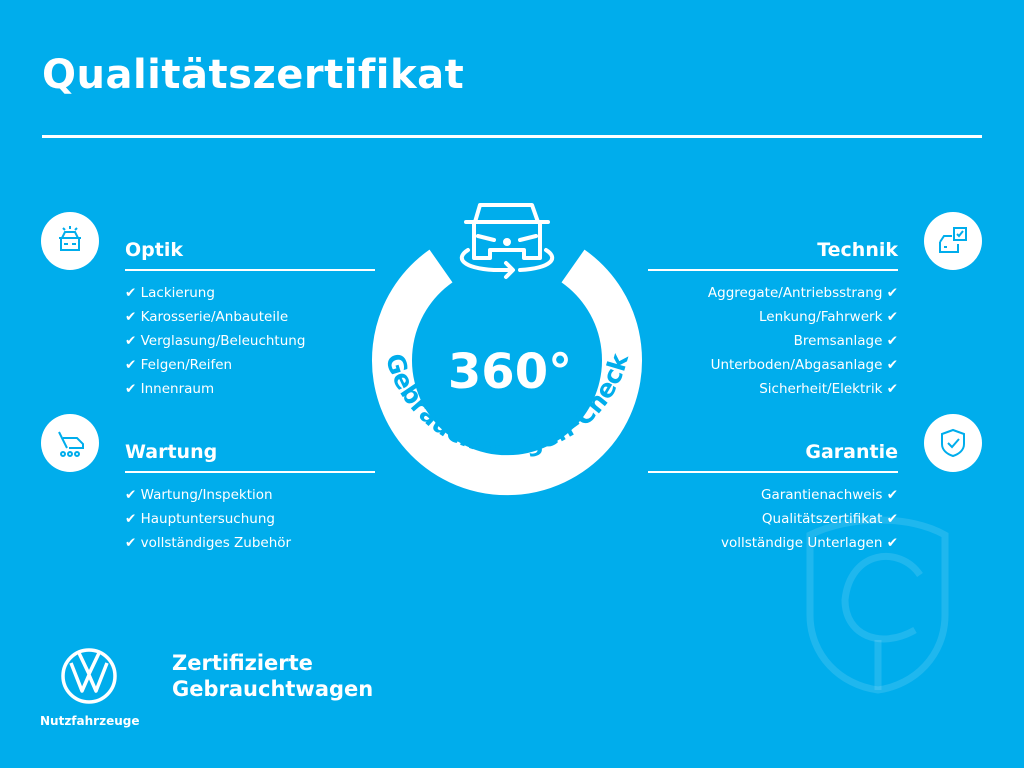  What do you see at coordinates (70, 241) in the screenshot?
I see `car-lights-icon` at bounding box center [70, 241].